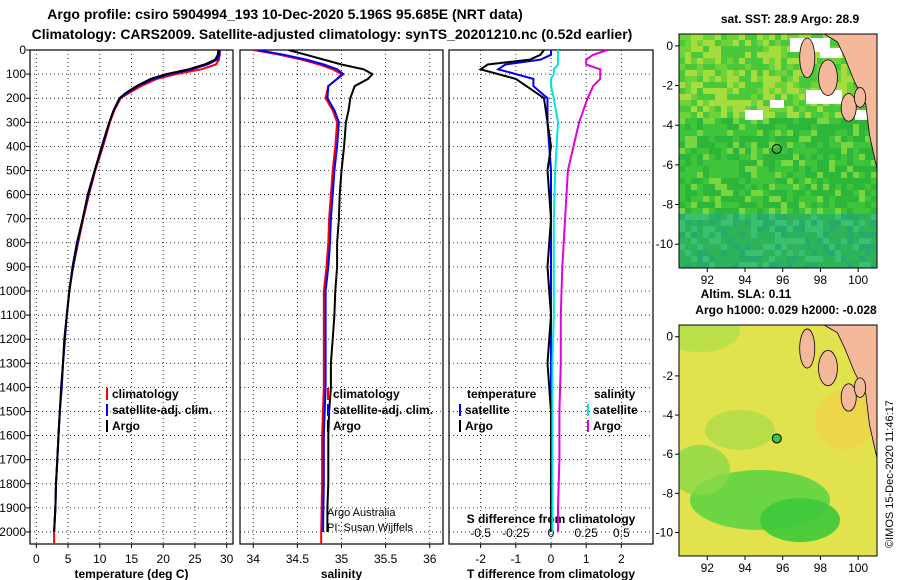  What do you see at coordinates (195, 559) in the screenshot?
I see `temperature-tick-label-x: 25` at bounding box center [195, 559].